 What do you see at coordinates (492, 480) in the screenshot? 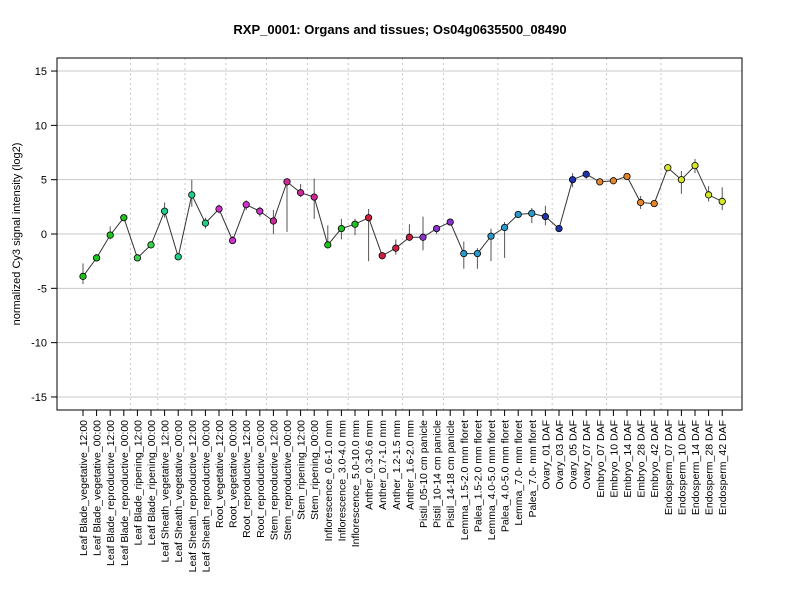
I see `x-tick-label: Lemma_4.0-5.0 mm floret` at bounding box center [492, 480].